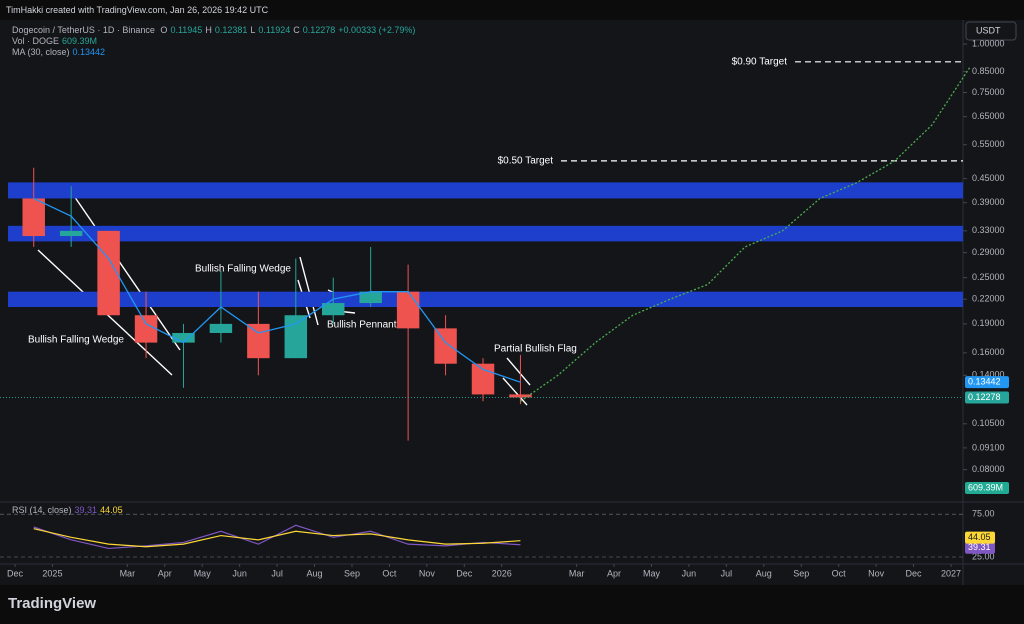  Describe the element at coordinates (988, 323) in the screenshot. I see `y-tick-label: 0.19000` at that location.